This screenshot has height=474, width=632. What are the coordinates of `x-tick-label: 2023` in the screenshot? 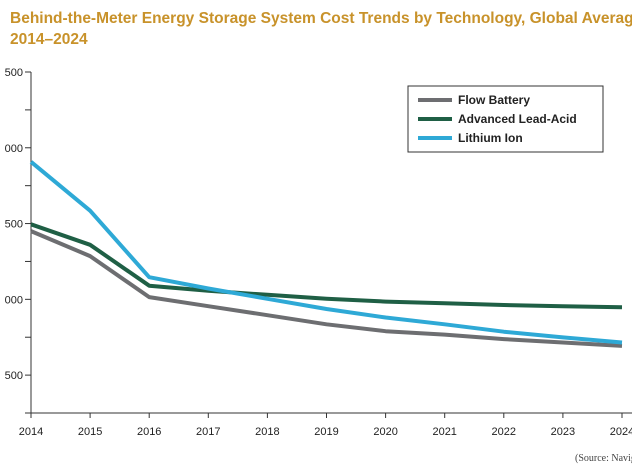 It's located at (563, 432).